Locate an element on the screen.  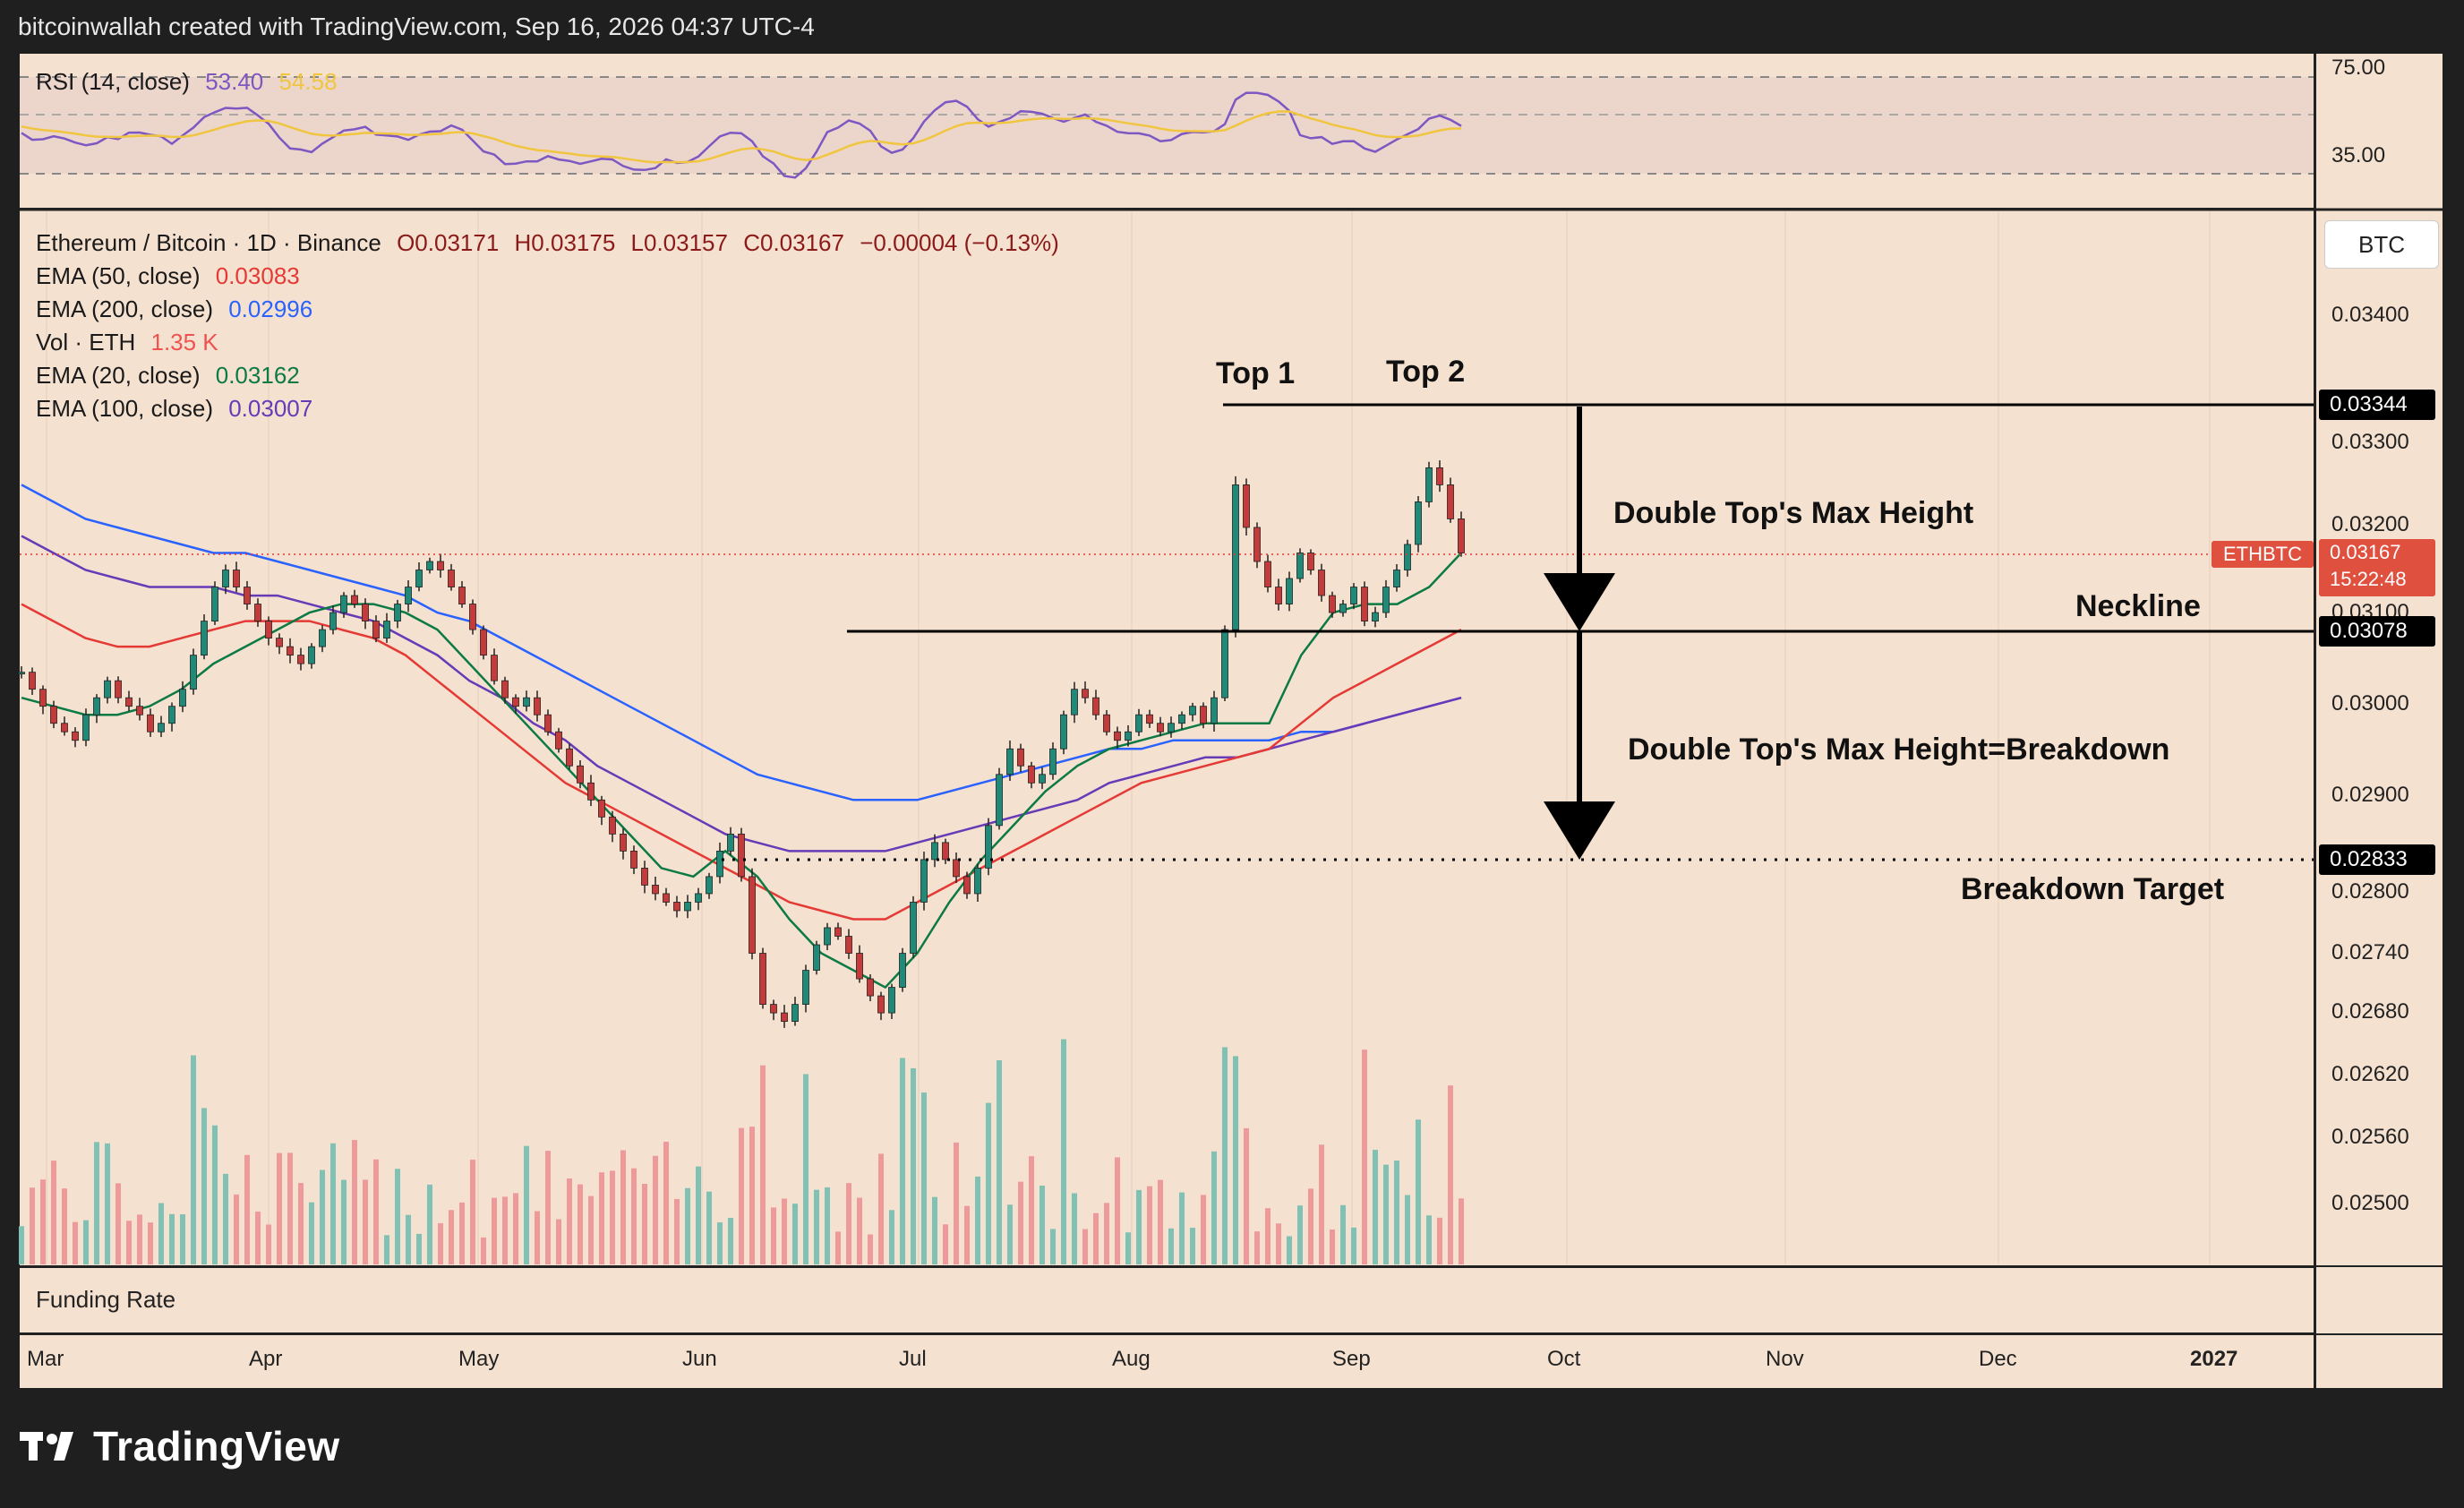
x-tick: Mar is located at coordinates (45, 1359).